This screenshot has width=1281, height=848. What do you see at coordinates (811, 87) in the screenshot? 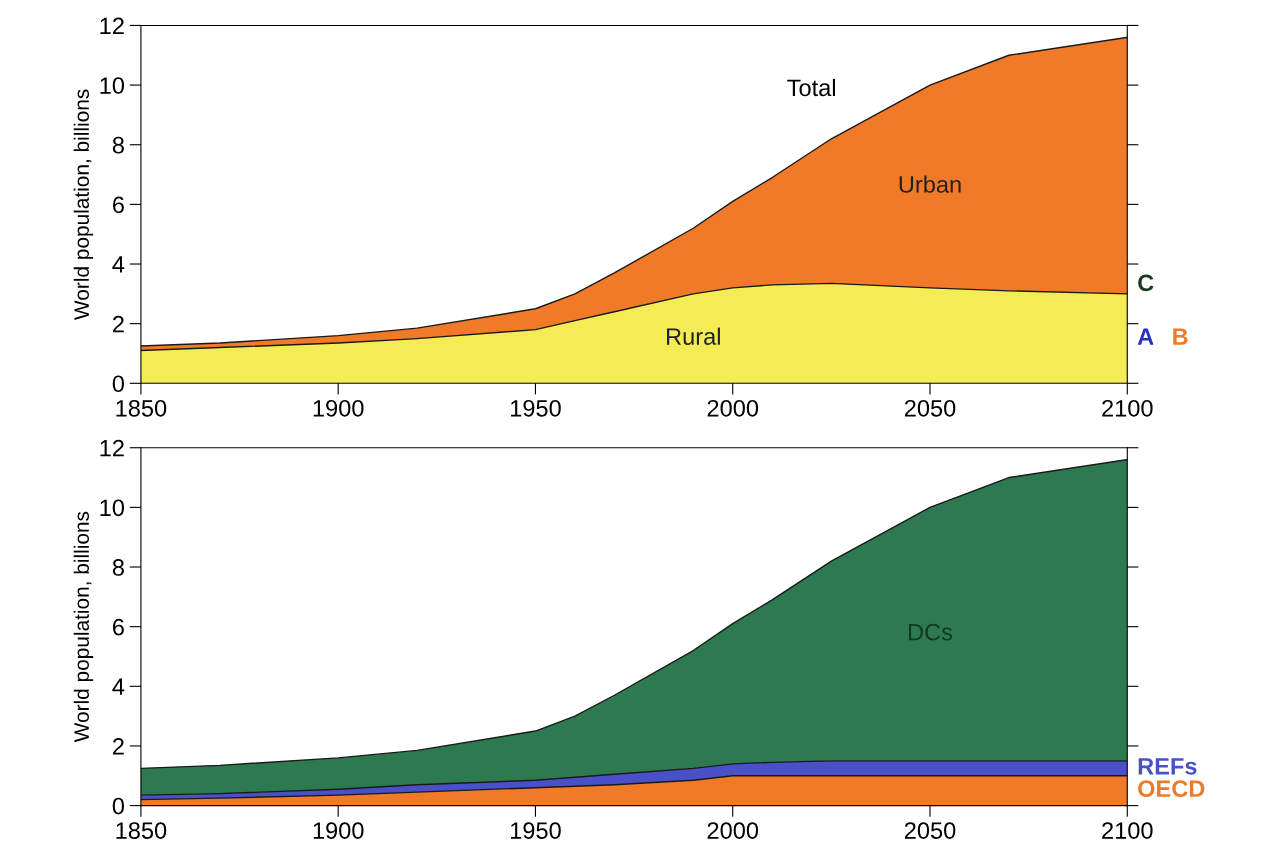
I see `annotation: Total` at bounding box center [811, 87].